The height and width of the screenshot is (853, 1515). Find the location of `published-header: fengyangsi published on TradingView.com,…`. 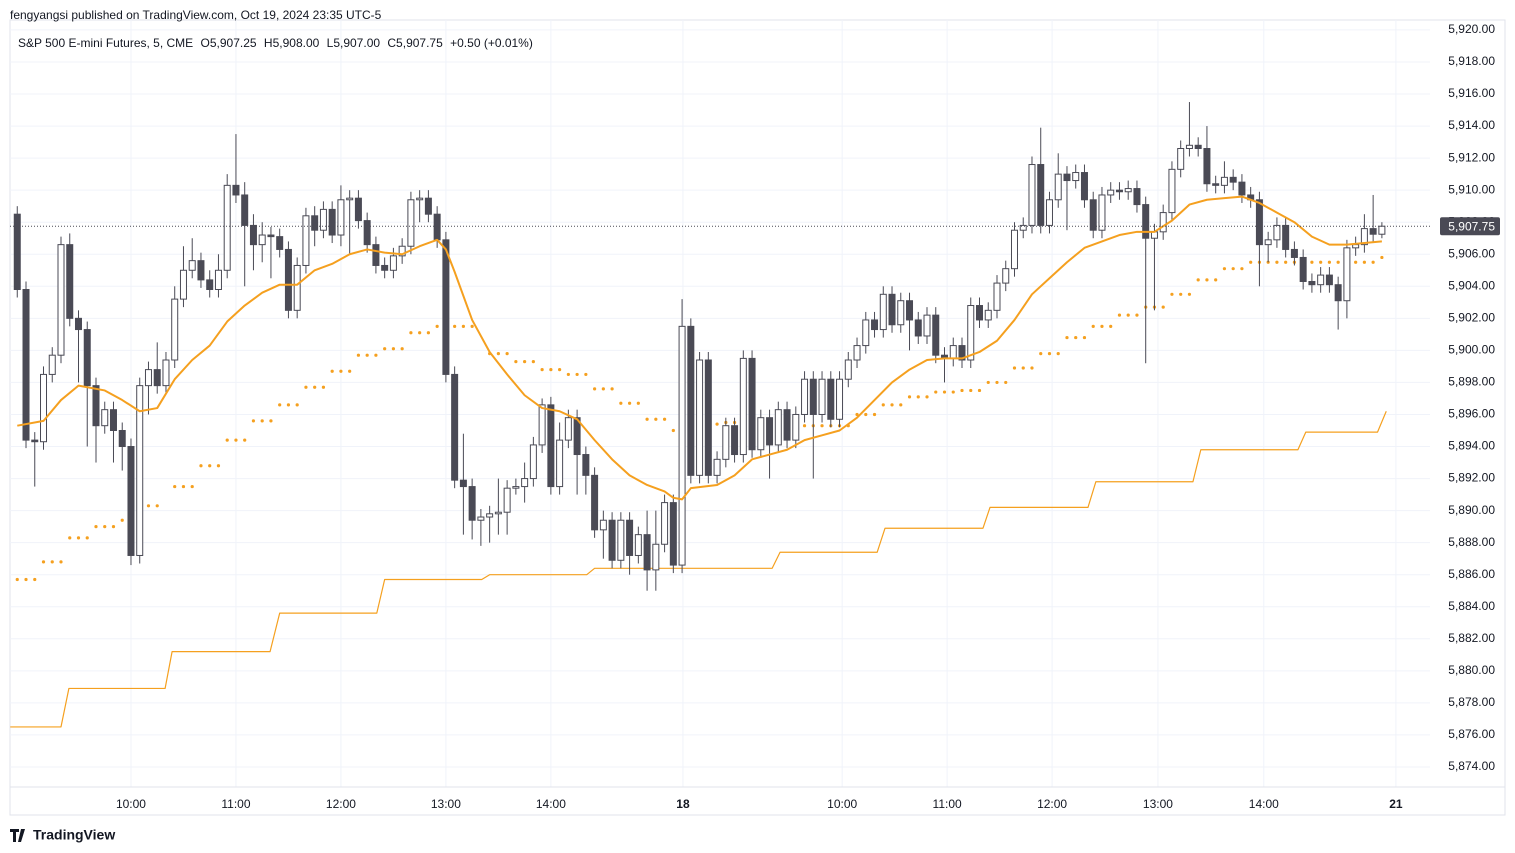

published-header: fengyangsi published on TradingView.com,… is located at coordinates (196, 15).